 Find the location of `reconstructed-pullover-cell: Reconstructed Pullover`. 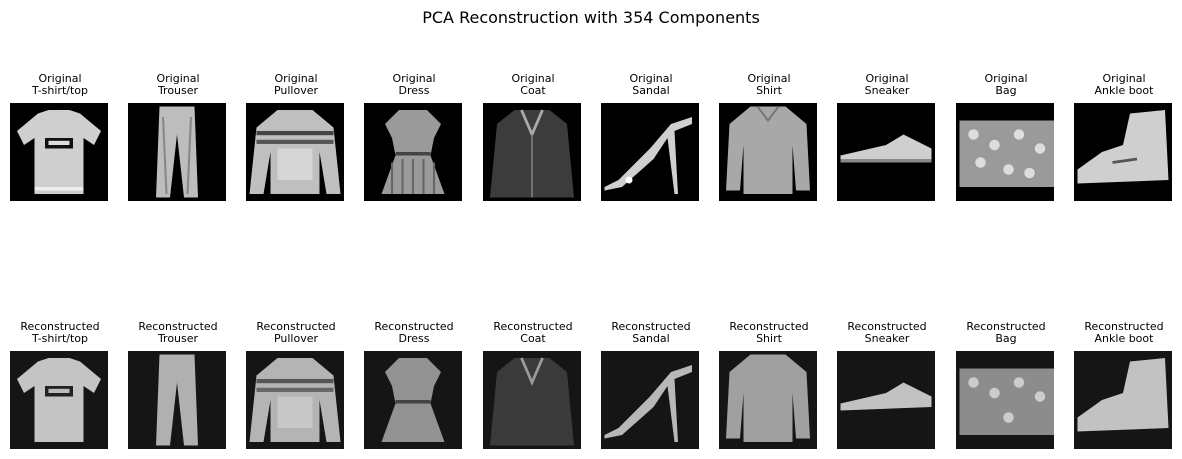

reconstructed-pullover-cell: Reconstructed Pullover is located at coordinates (296, 384).